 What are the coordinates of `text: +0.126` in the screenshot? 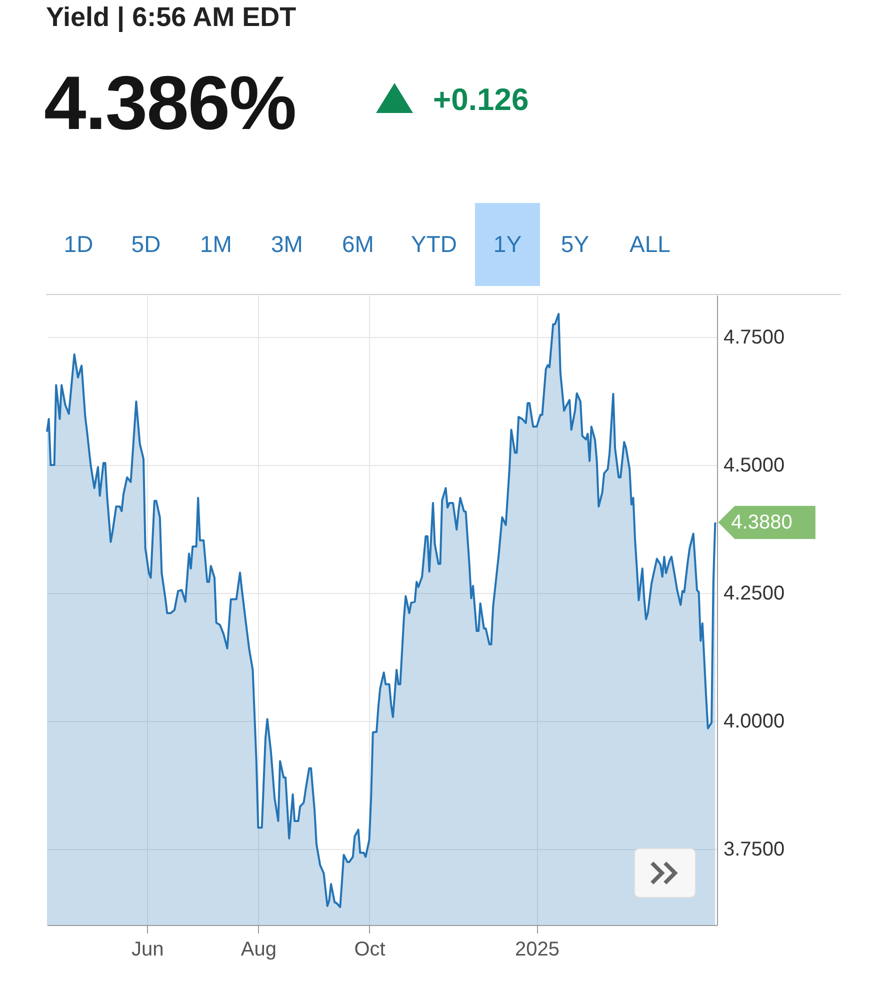 It's located at (481, 100).